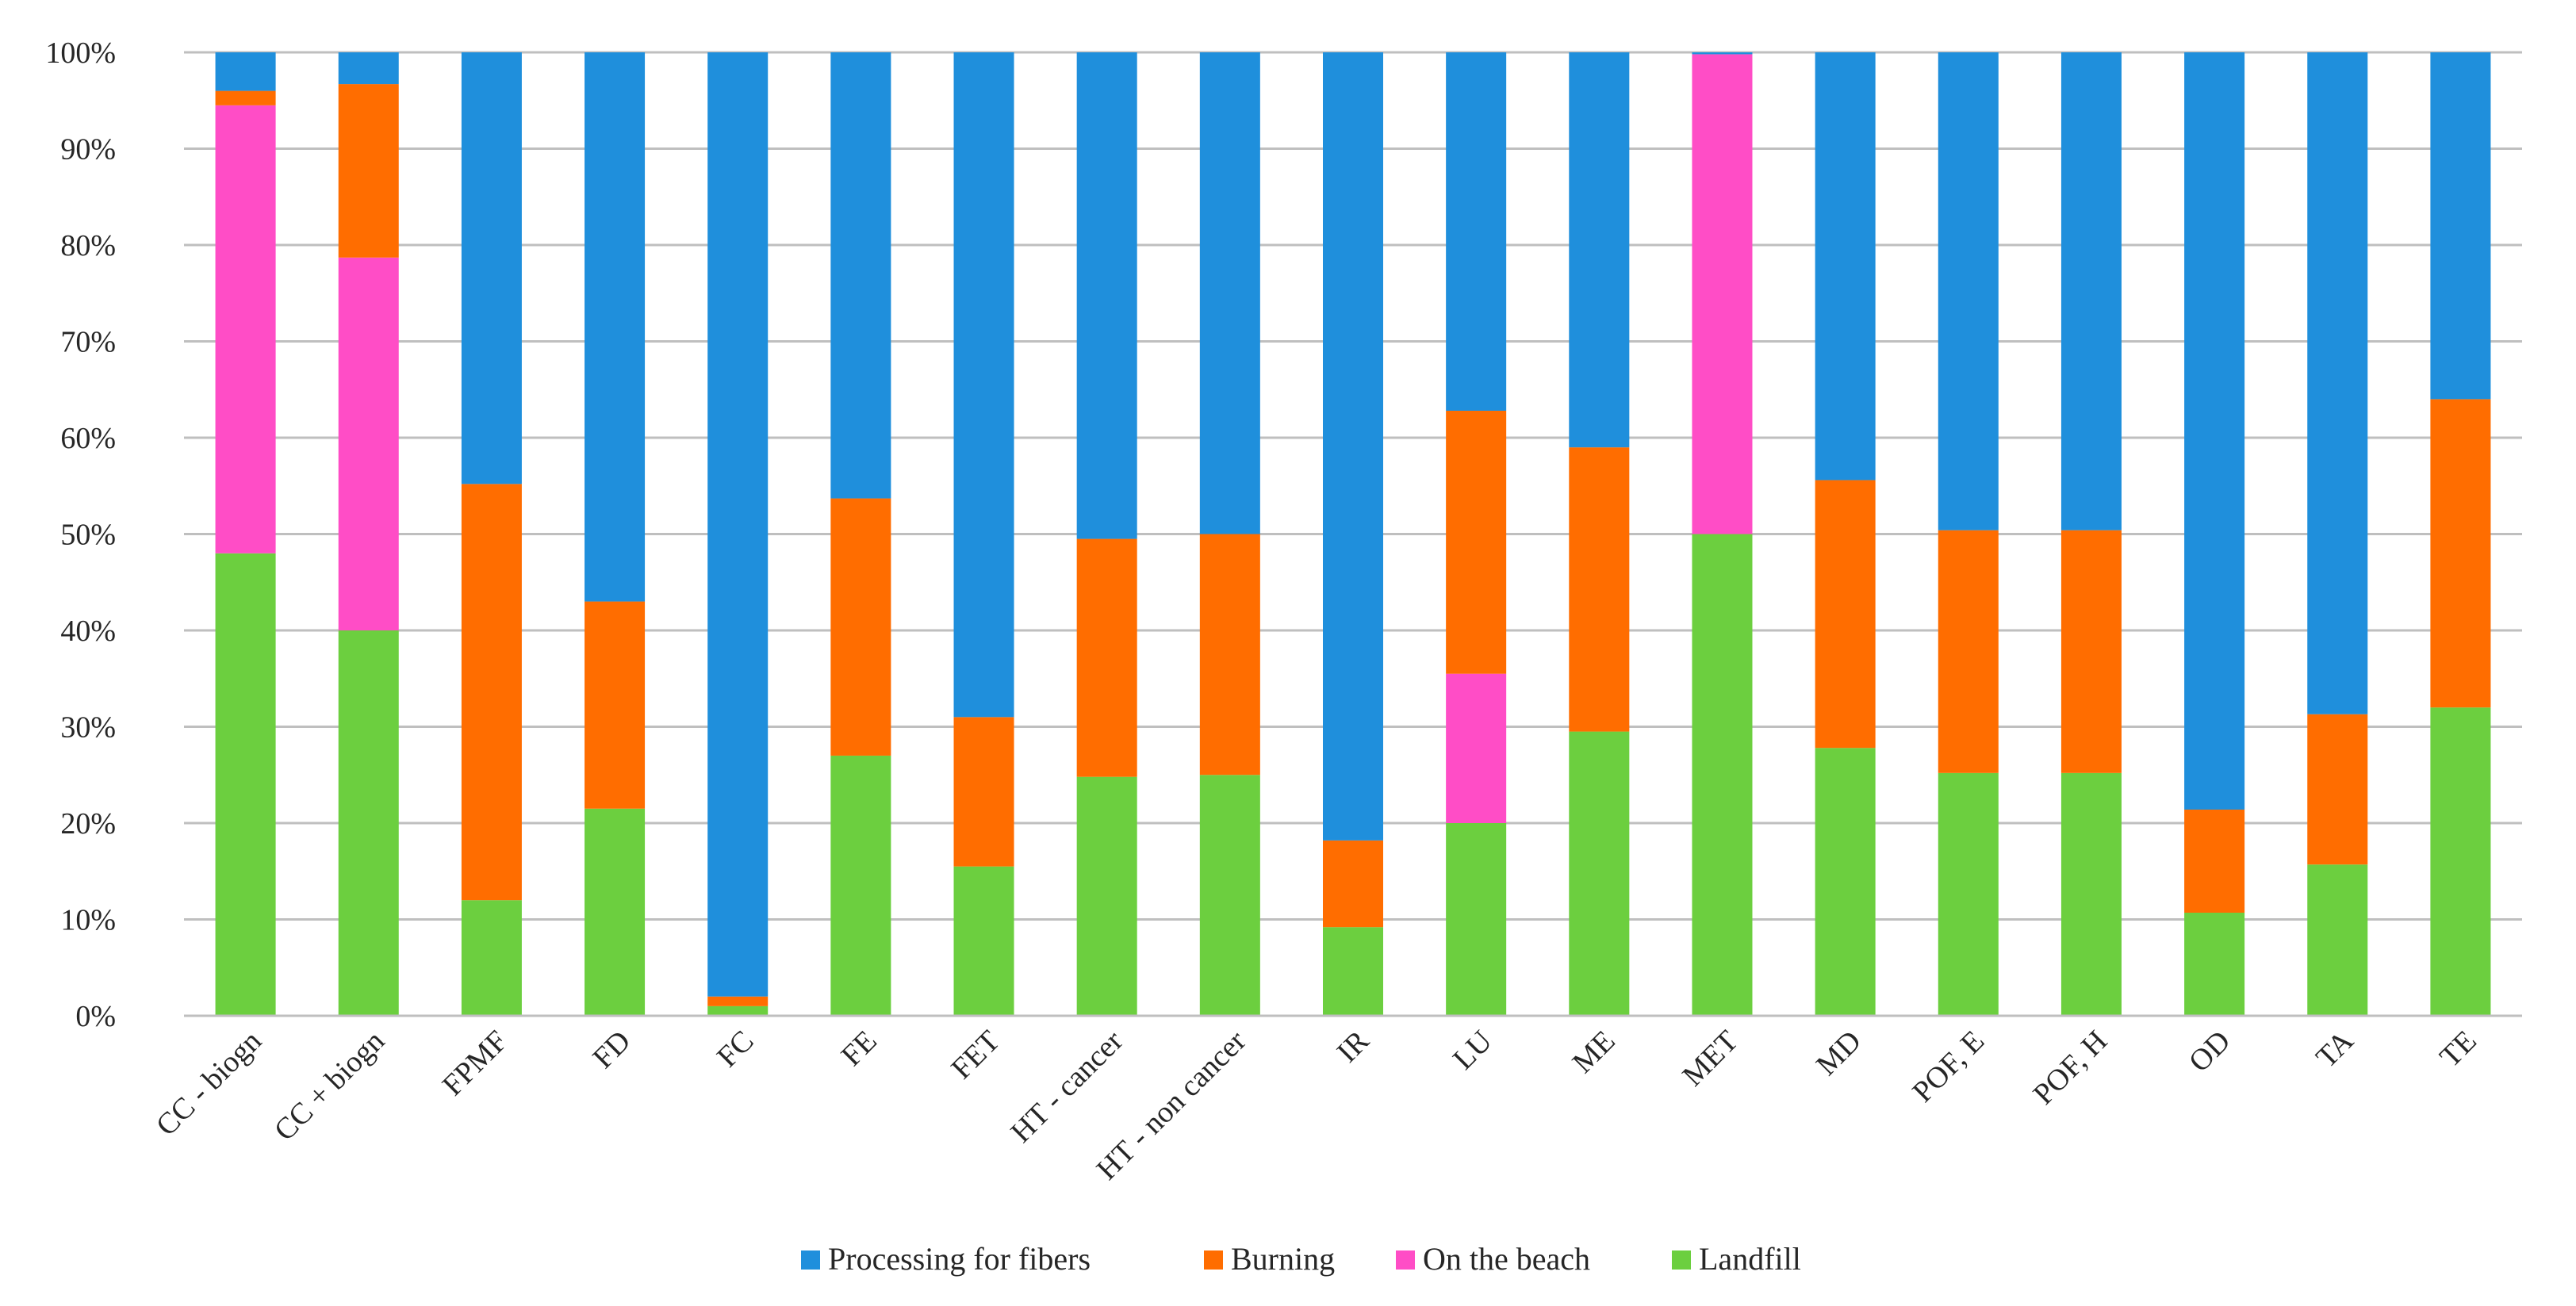  I want to click on y-tick-label: 90%, so click(88, 150).